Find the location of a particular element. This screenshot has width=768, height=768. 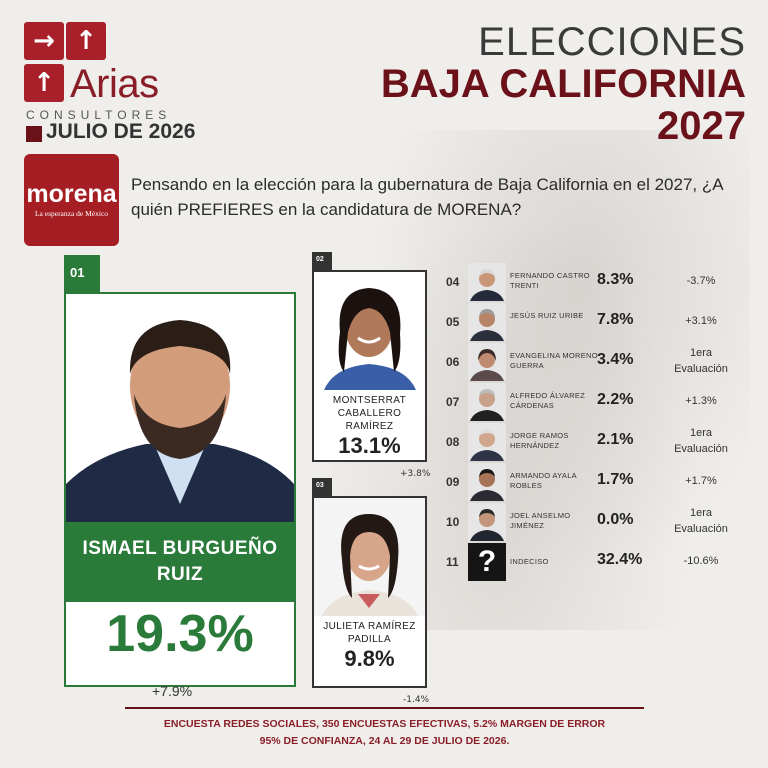

company-logo: → ↑ ↑ Arias CONSULTORES JULIO DE 2026 is located at coordinates (116, 82).